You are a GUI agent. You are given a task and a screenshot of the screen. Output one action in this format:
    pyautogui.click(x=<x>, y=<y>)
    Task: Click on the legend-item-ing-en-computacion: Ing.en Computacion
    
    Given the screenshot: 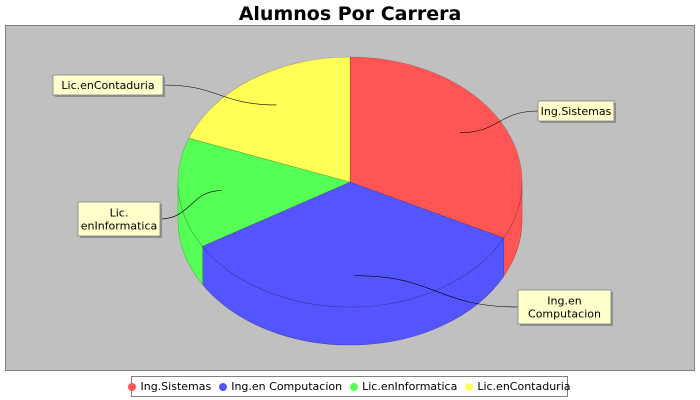 What is the action you would take?
    pyautogui.click(x=280, y=386)
    